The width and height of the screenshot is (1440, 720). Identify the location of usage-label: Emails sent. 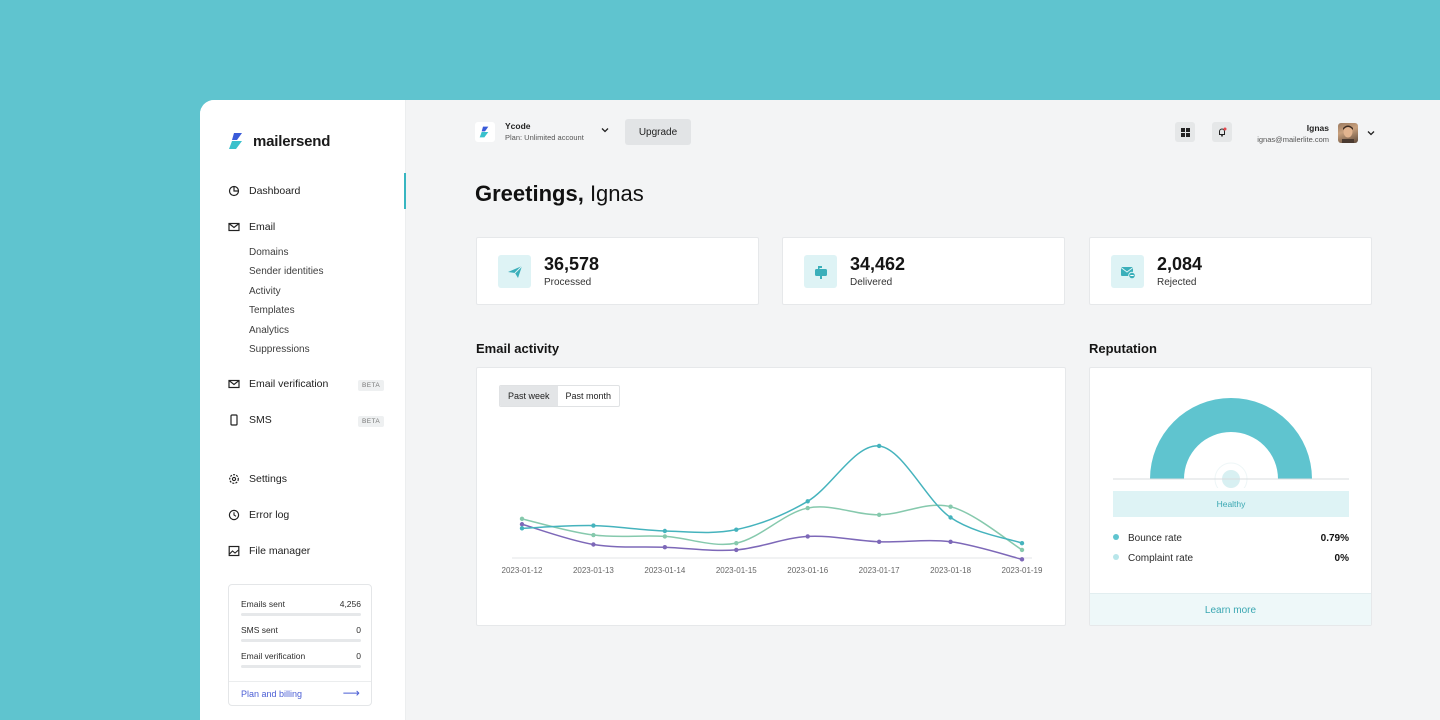
(263, 604).